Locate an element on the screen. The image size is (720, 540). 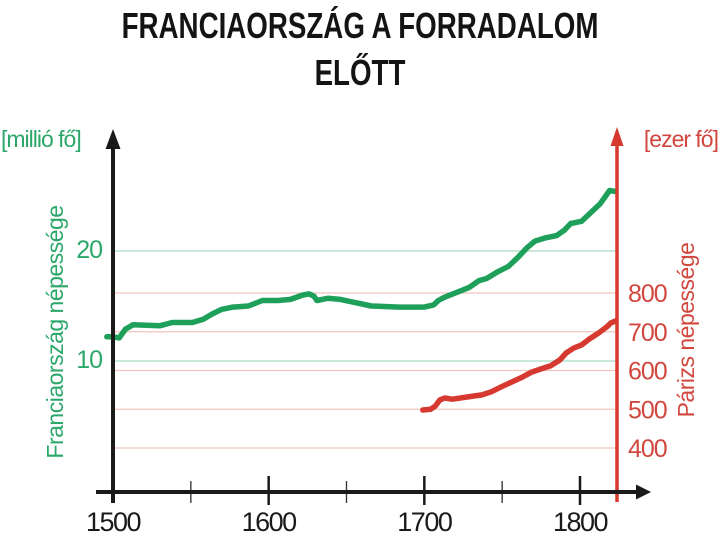
x-axis-tick-label-1600: 1600 is located at coordinates (269, 522).